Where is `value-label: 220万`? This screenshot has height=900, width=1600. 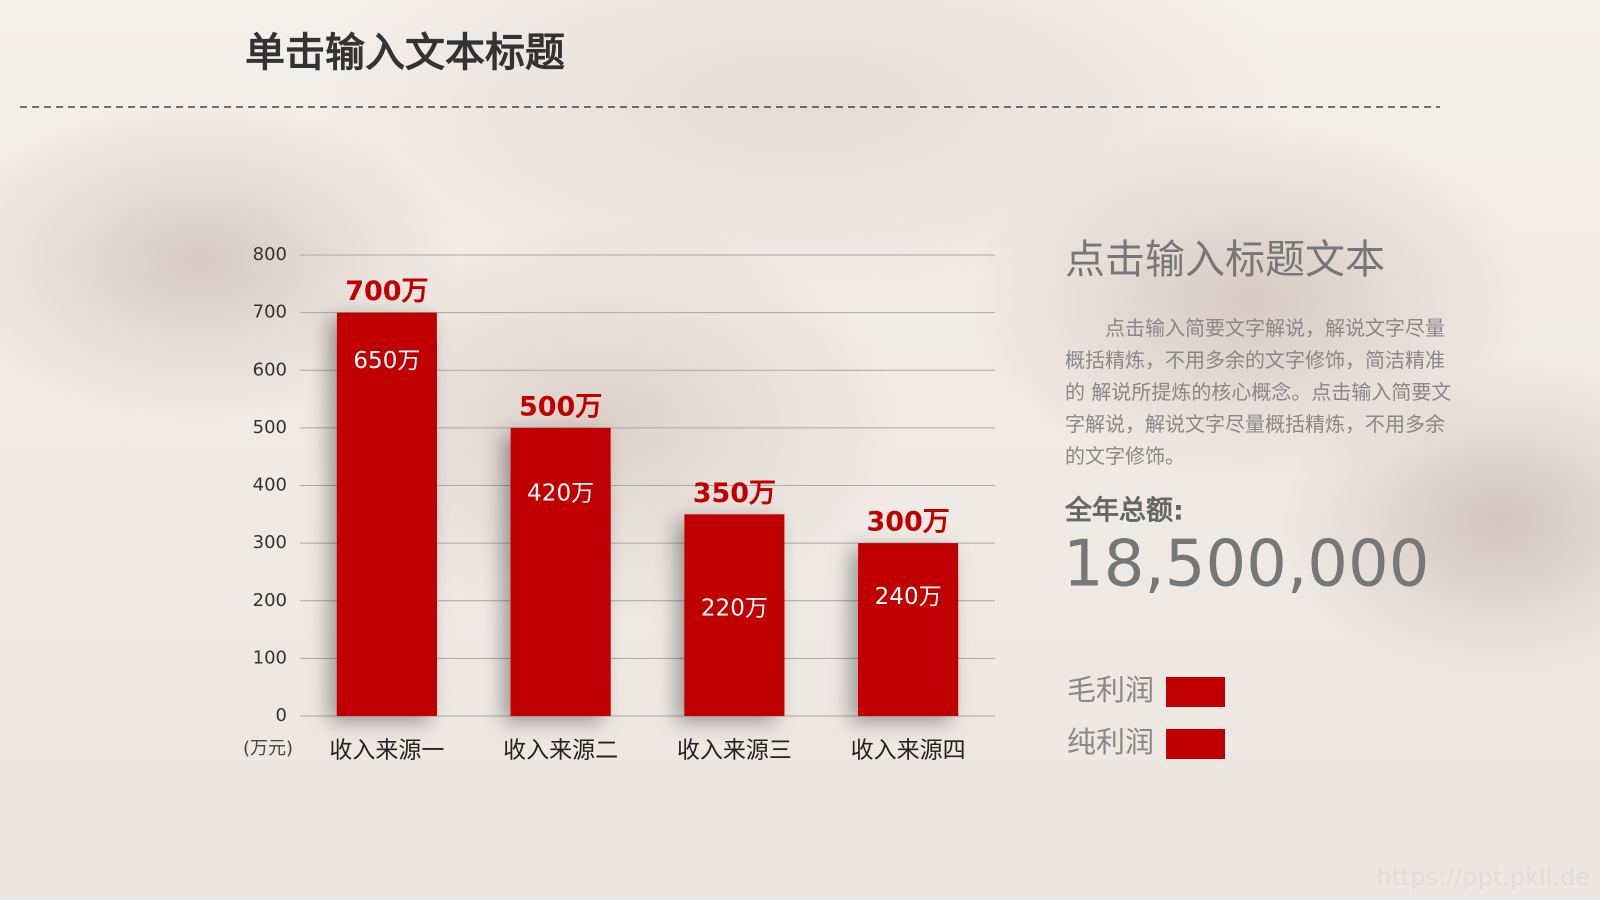
value-label: 220万 is located at coordinates (734, 609).